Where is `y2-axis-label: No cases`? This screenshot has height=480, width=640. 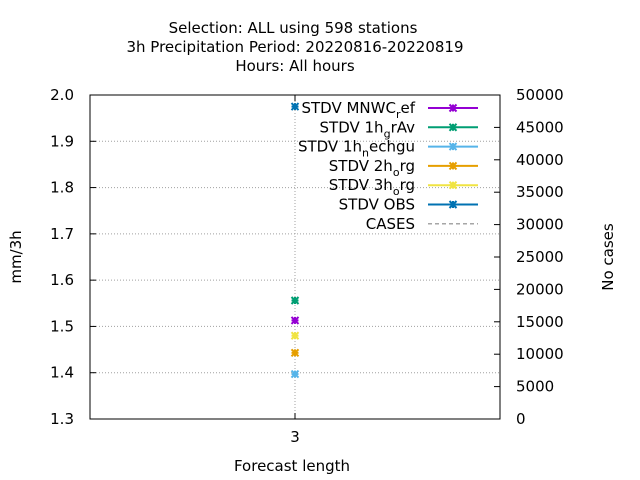
y2-axis-label: No cases is located at coordinates (608, 257).